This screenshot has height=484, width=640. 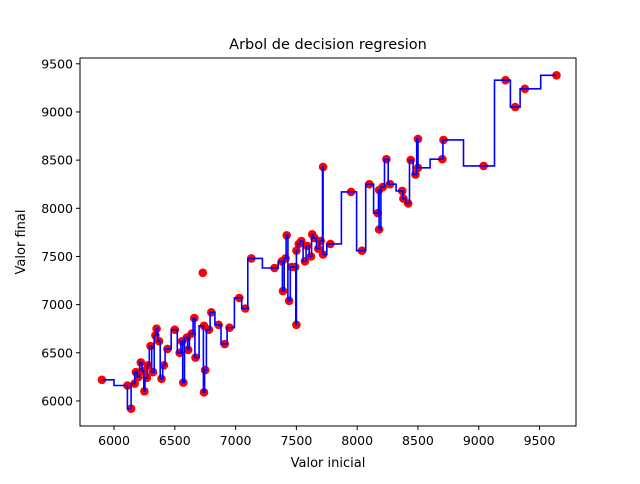 What do you see at coordinates (236, 440) in the screenshot?
I see `x-tick-label-7000: 7000` at bounding box center [236, 440].